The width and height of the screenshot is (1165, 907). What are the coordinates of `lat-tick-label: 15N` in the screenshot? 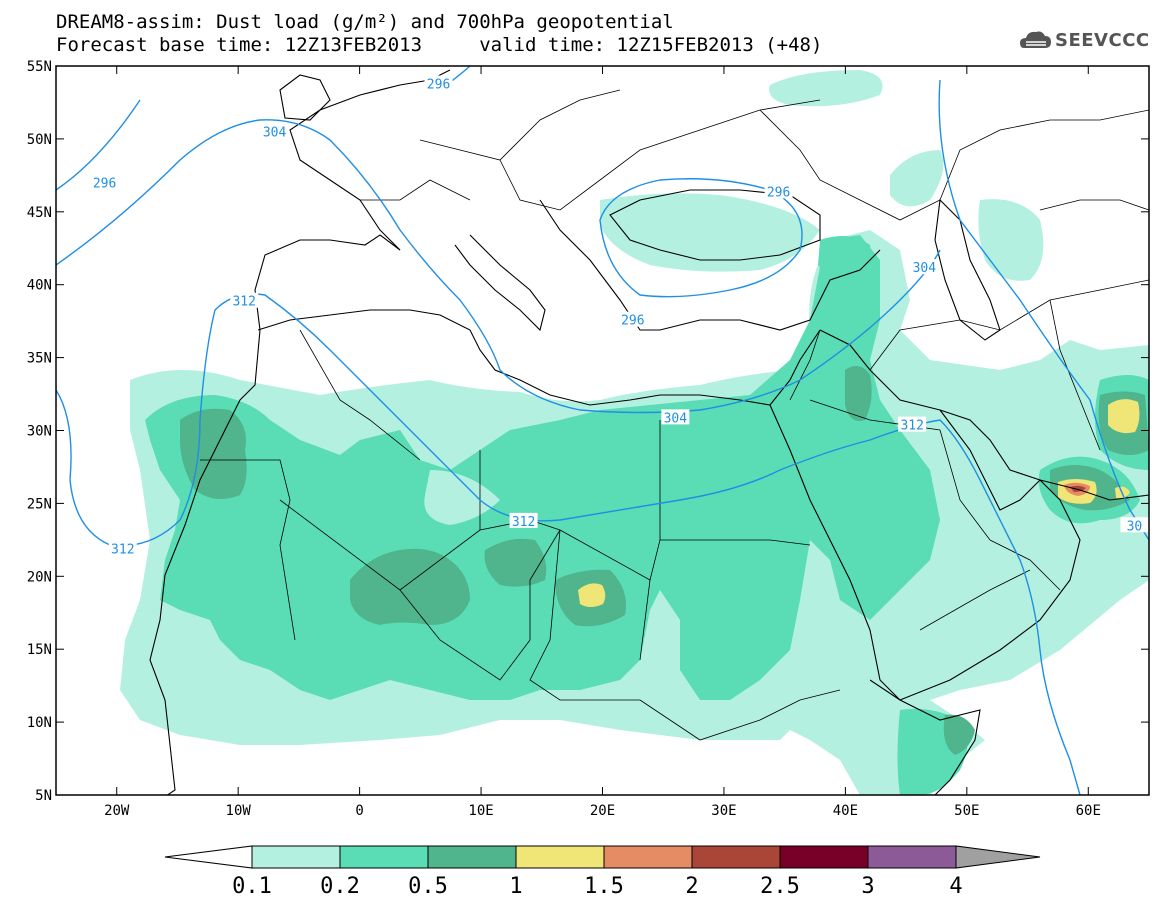 It's located at (39, 650).